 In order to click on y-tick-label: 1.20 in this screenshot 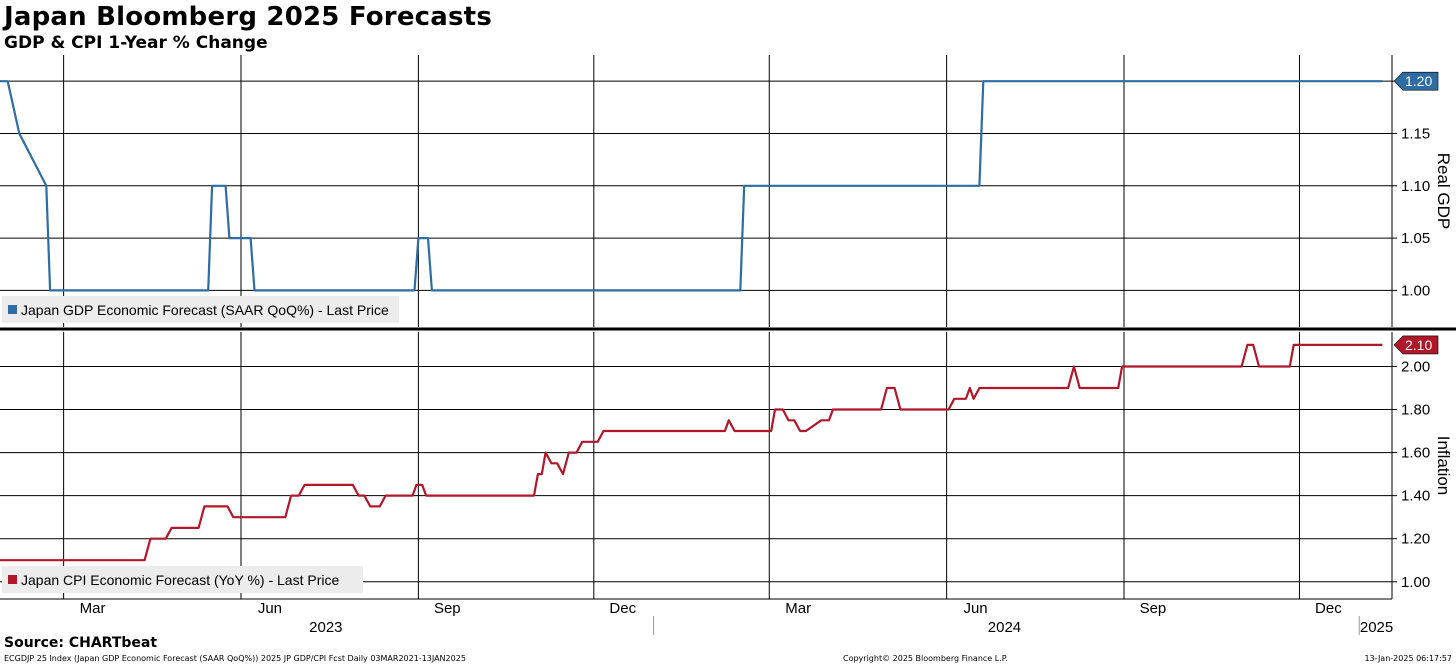, I will do `click(1415, 539)`.